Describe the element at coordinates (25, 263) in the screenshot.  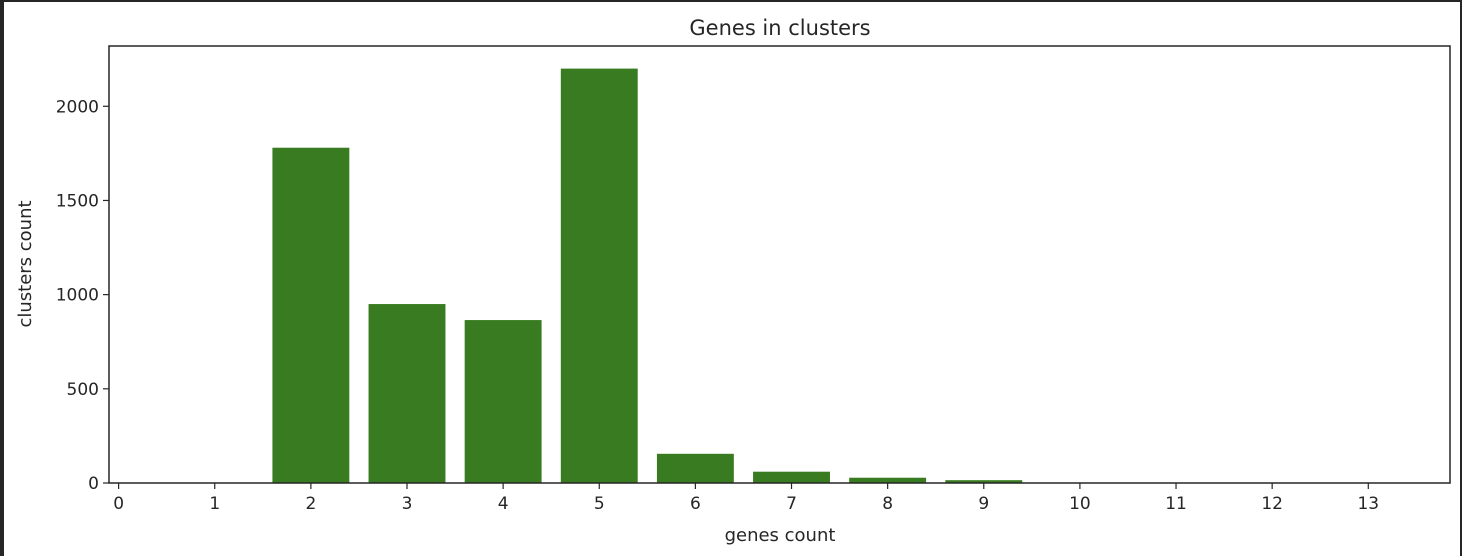
I see `y-axis-label: clusters count` at that location.